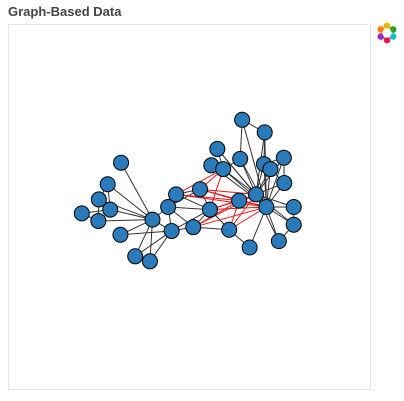 This screenshot has height=401, width=404. Describe the element at coordinates (65, 11) in the screenshot. I see `plot-title: Graph-Based Data` at that location.